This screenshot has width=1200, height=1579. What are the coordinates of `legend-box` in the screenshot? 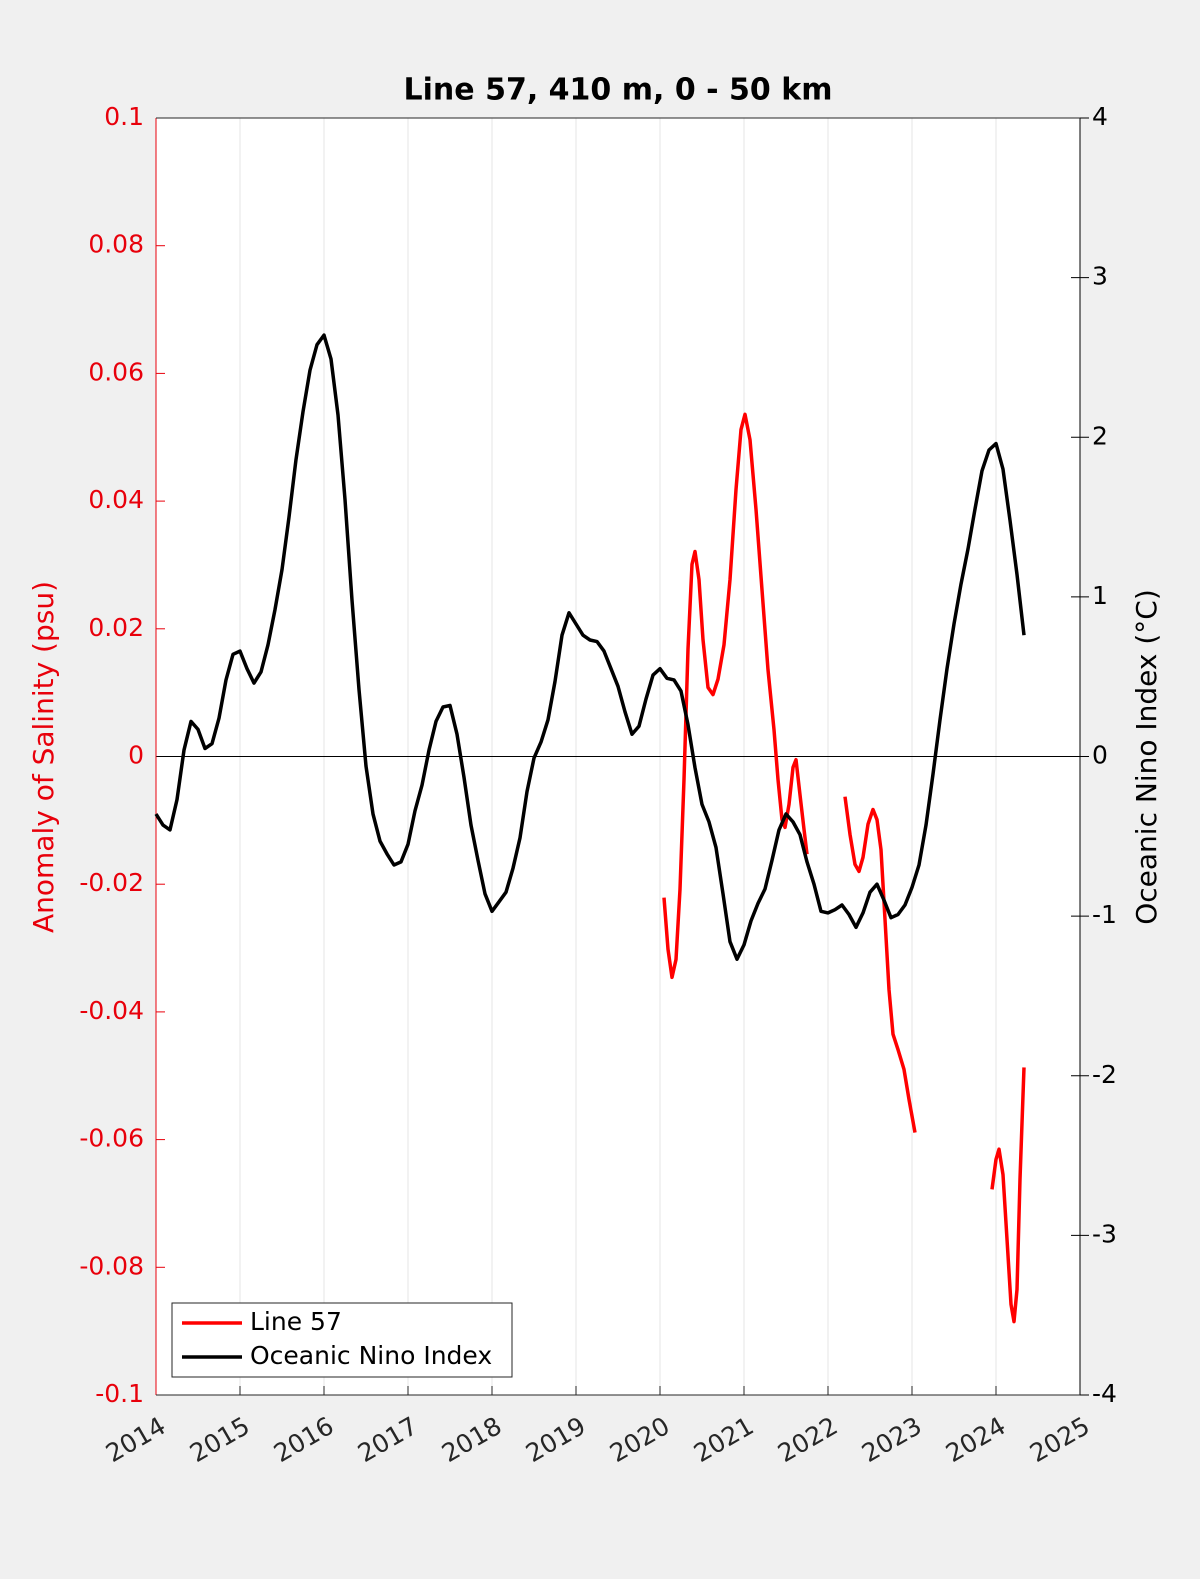 It's located at (342, 1340).